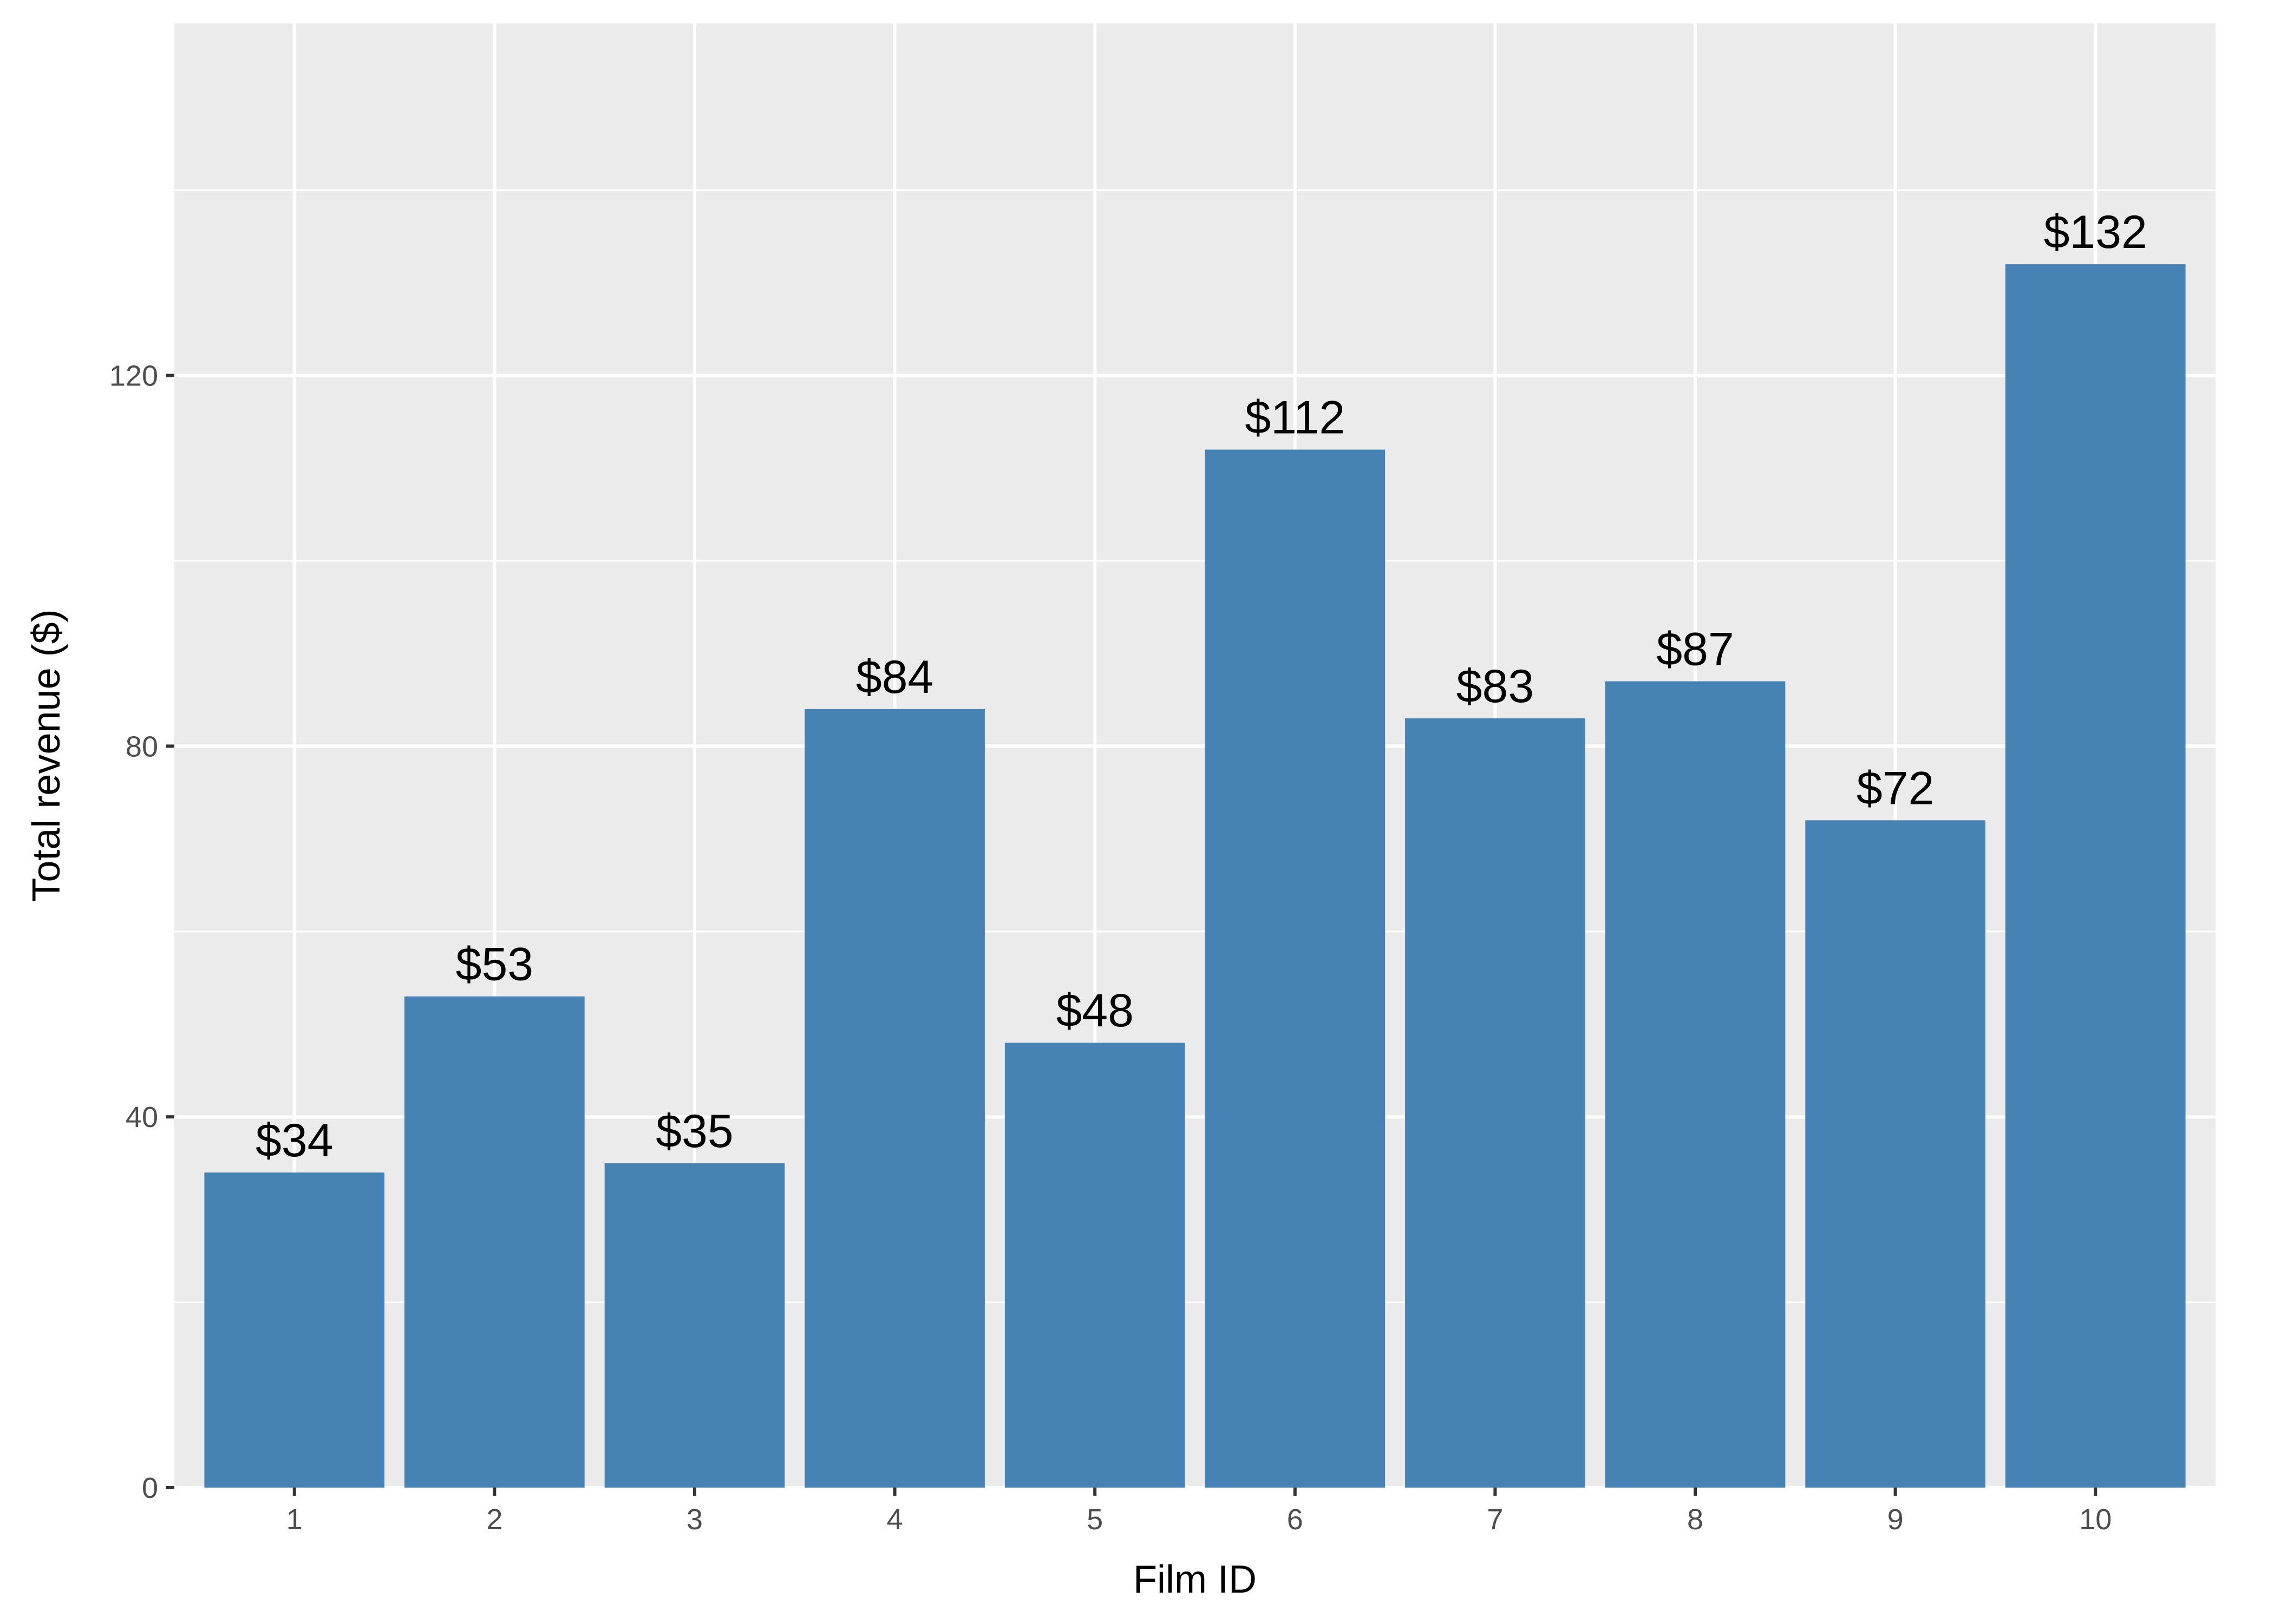 This screenshot has height=1624, width=2274. What do you see at coordinates (1896, 1519) in the screenshot?
I see `x-tick-label: 9` at bounding box center [1896, 1519].